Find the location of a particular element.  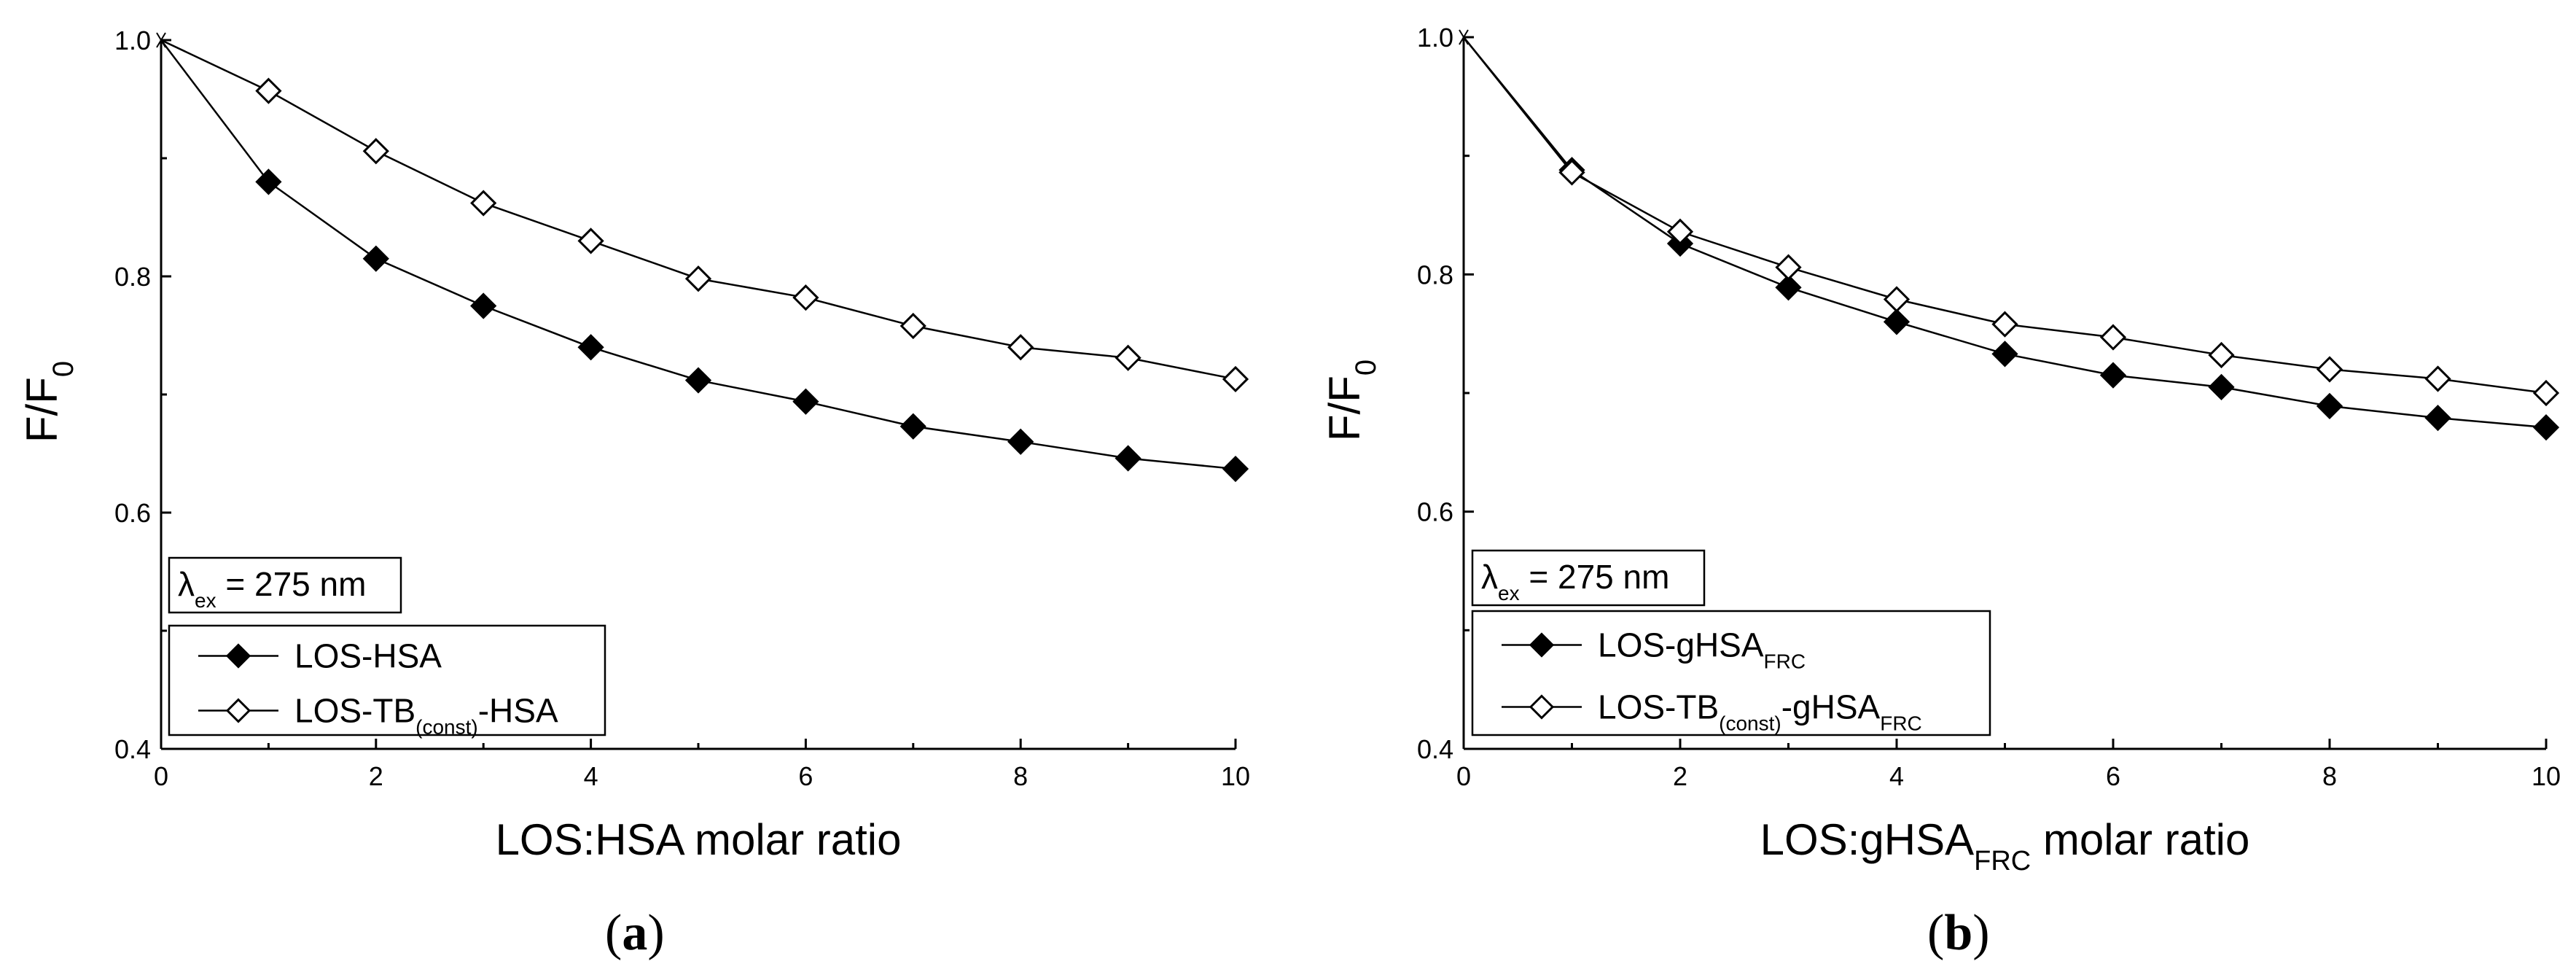

legend-box is located at coordinates (1731, 673).